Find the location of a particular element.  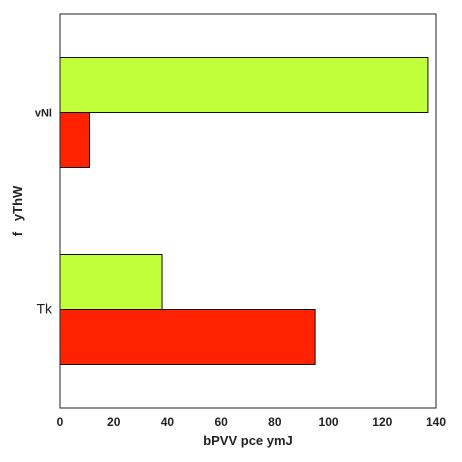

x-axis-title: bPVV pce ymJ is located at coordinates (248, 440).